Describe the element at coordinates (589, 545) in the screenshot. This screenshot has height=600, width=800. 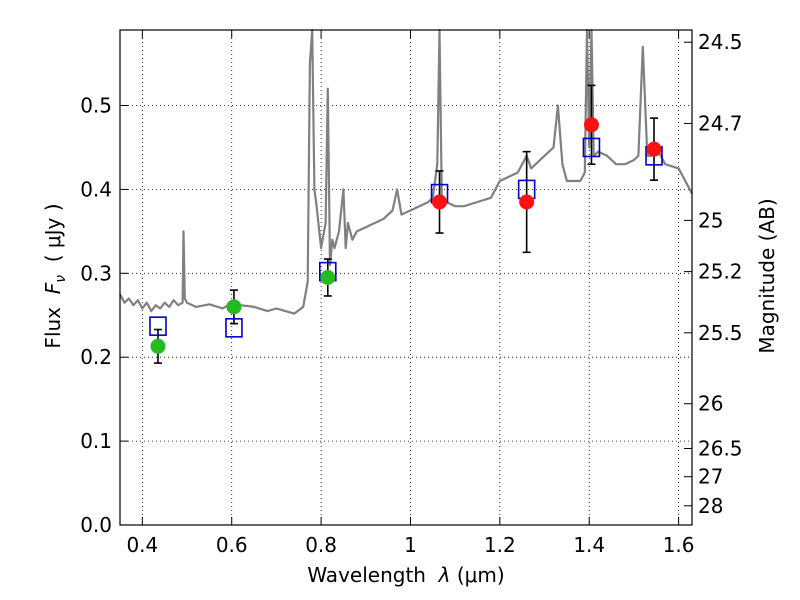
I see `x-tick-label: 1.4` at that location.